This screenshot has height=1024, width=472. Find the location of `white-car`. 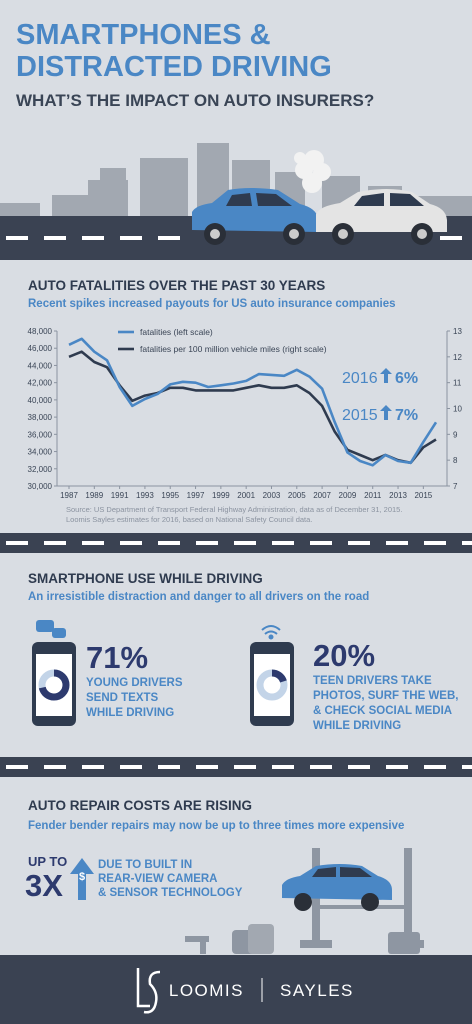

white-car is located at coordinates (381, 217).